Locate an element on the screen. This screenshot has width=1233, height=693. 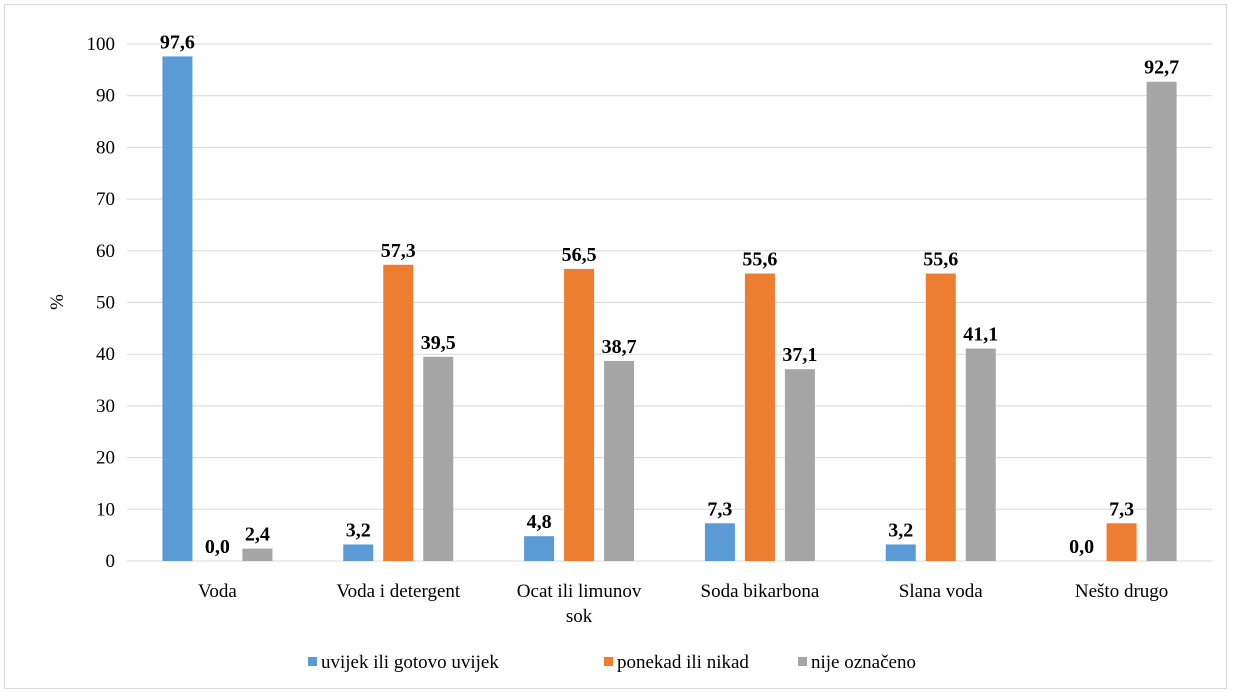
legend-label: ponekad ili nikad is located at coordinates (683, 662).